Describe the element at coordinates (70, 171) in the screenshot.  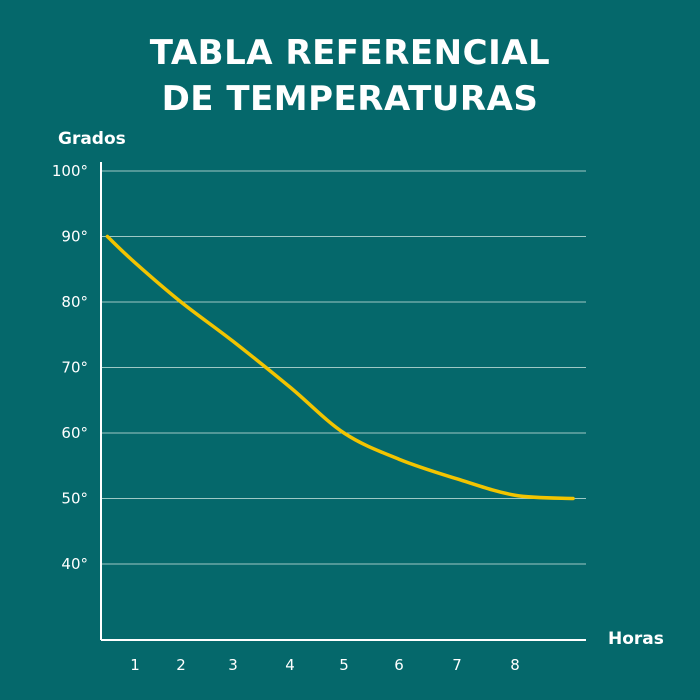
I see `y-tick-label: 100°` at that location.